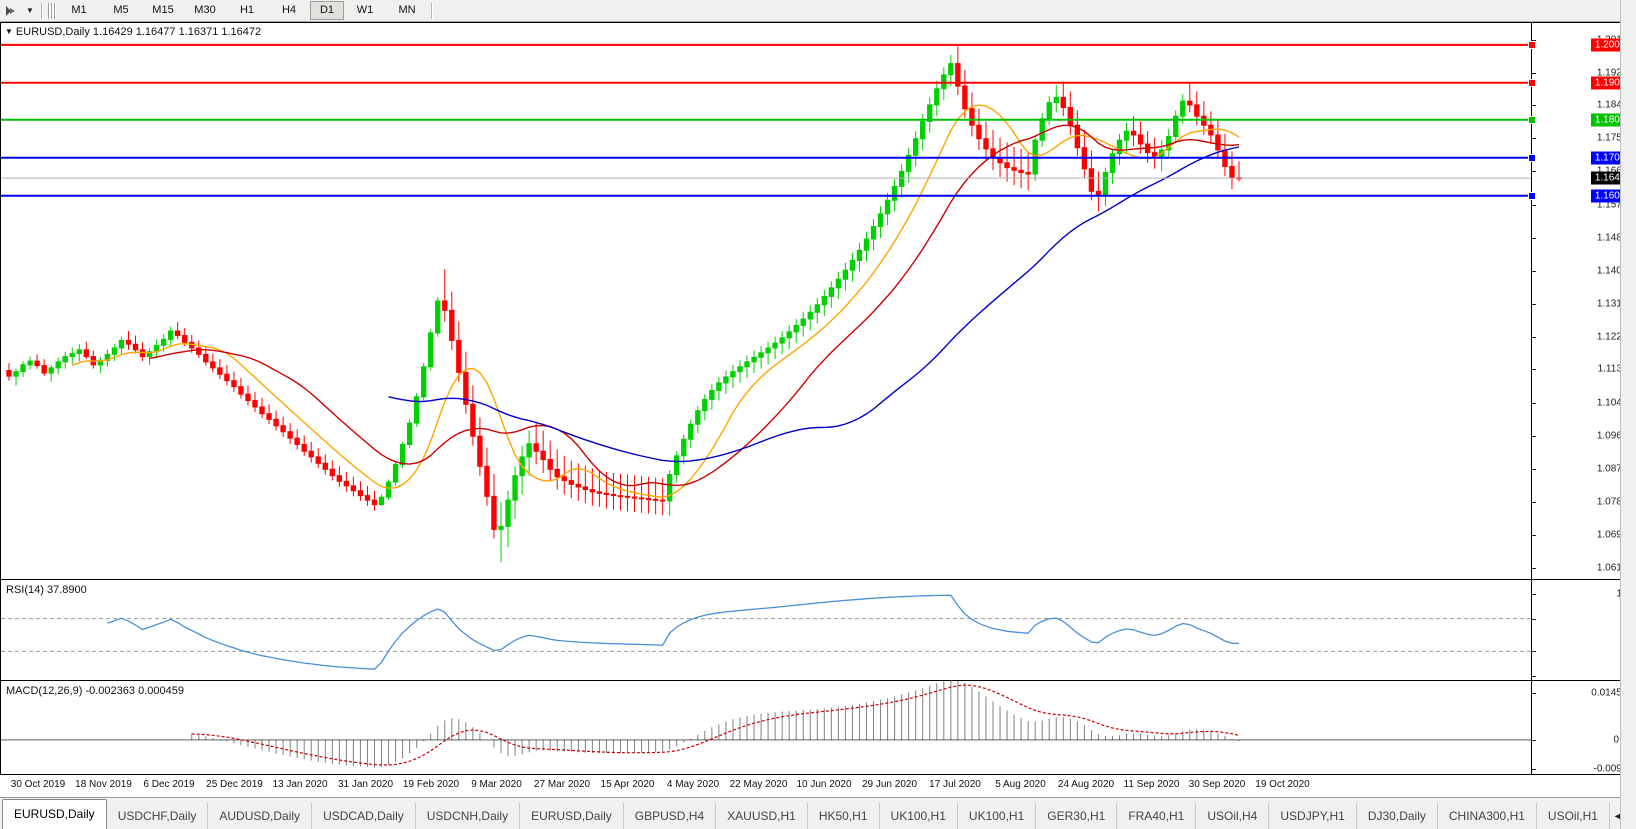 This screenshot has width=1636, height=829. What do you see at coordinates (1614, 403) in the screenshot?
I see `price-tick-label: 1.10480` at bounding box center [1614, 403].